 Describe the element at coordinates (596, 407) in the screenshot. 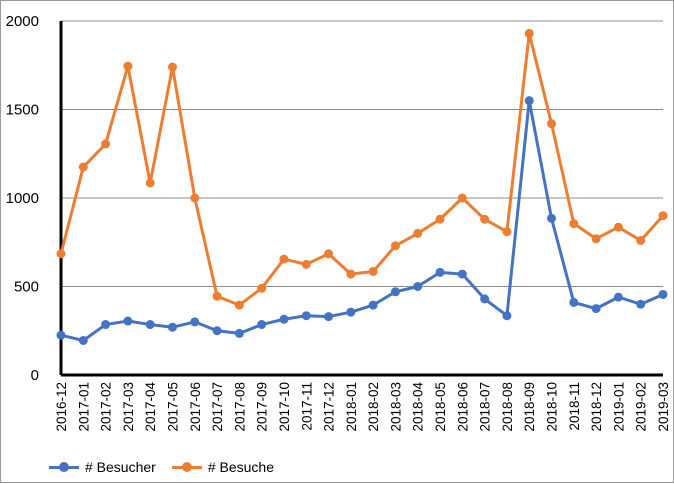

I see `x-tick-label-24: 2018-12` at that location.